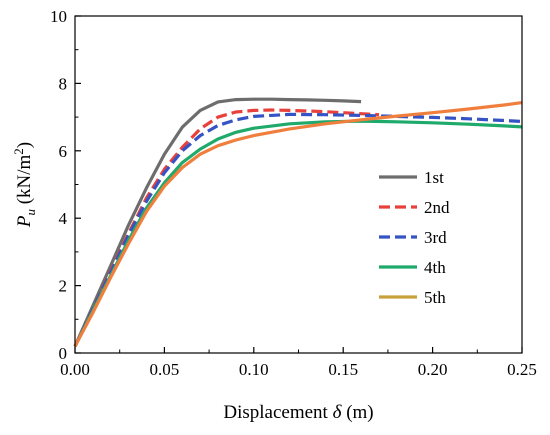 The image size is (550, 435). Describe the element at coordinates (338, 412) in the screenshot. I see `x-axis-title-symbol: δ` at that location.